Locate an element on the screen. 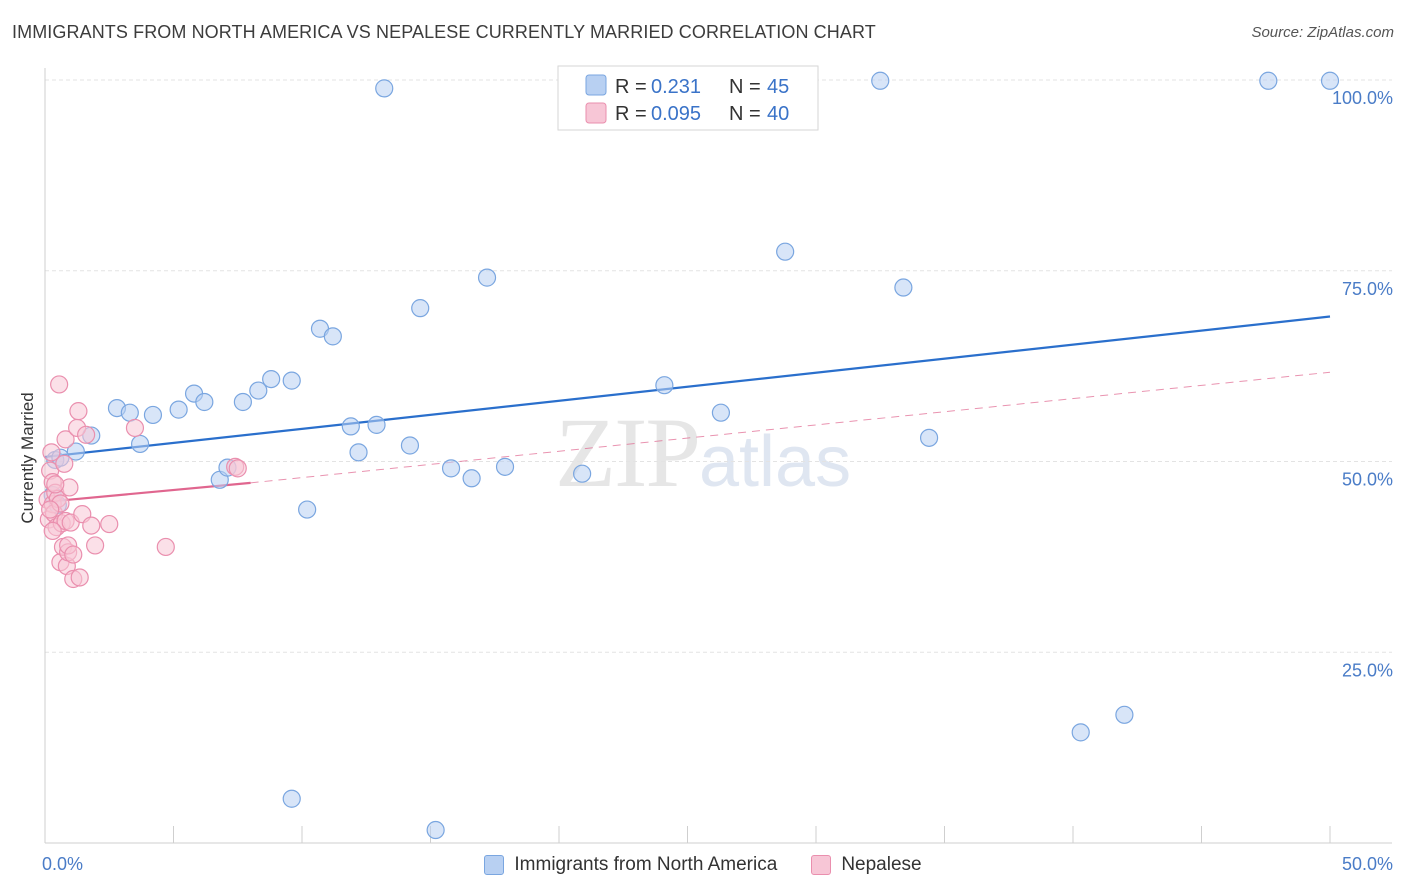  svg-text:R = 0.231 N =: R = 0.231 N = 45 is located at coordinates (702, 87).